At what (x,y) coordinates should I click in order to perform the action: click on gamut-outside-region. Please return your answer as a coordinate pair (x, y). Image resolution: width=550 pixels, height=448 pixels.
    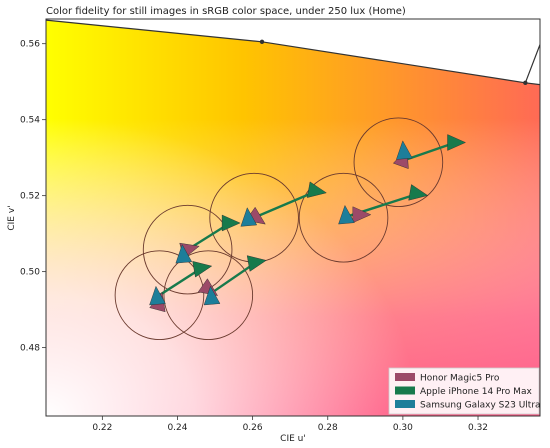
    Looking at the image, I should click on (293, 52).